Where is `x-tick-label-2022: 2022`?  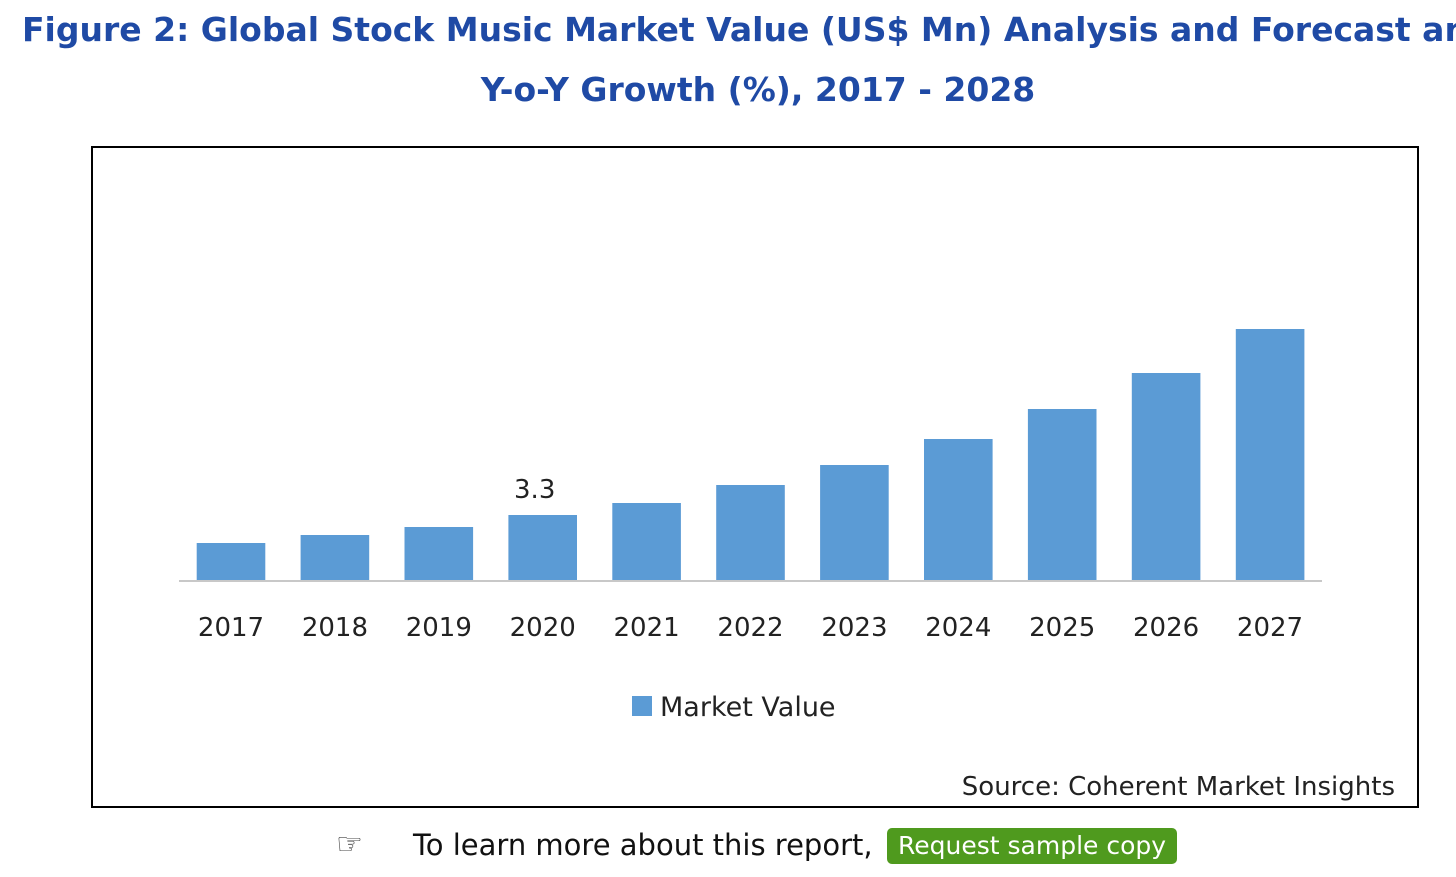
x-tick-label-2022: 2022 is located at coordinates (750, 628).